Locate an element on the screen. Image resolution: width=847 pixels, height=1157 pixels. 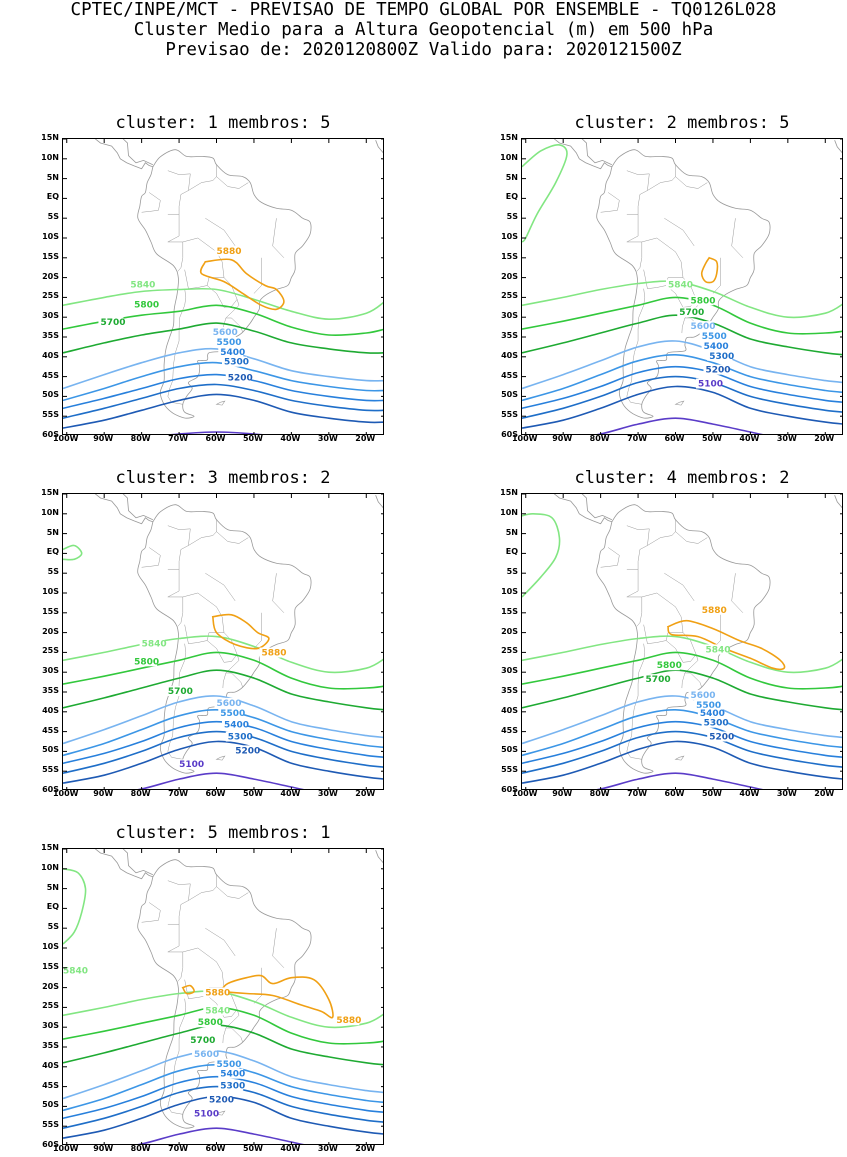
lon-label: 80W is located at coordinates (140, 793).